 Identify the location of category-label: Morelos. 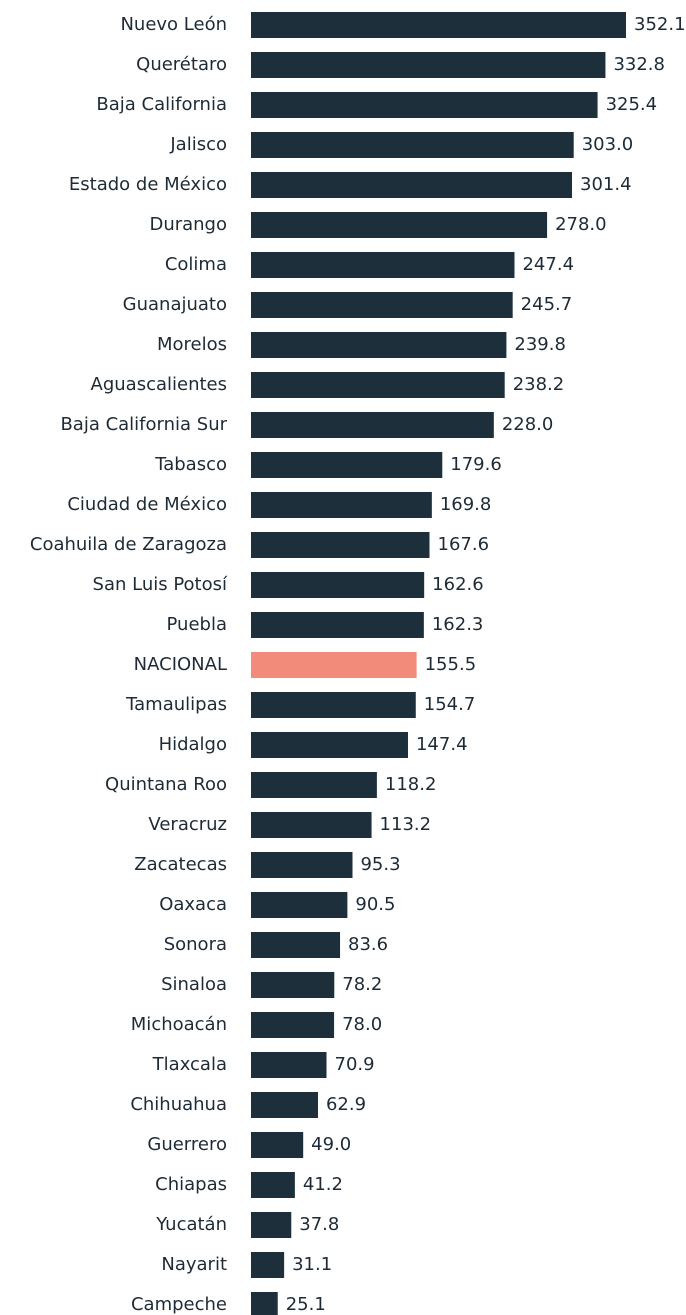
(192, 344).